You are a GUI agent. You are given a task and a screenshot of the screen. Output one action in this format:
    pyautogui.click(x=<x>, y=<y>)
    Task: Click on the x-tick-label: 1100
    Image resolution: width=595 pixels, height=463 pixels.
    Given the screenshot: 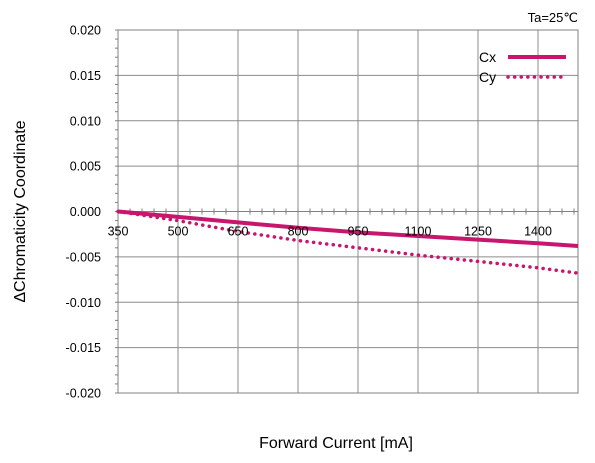 What is the action you would take?
    pyautogui.click(x=418, y=232)
    